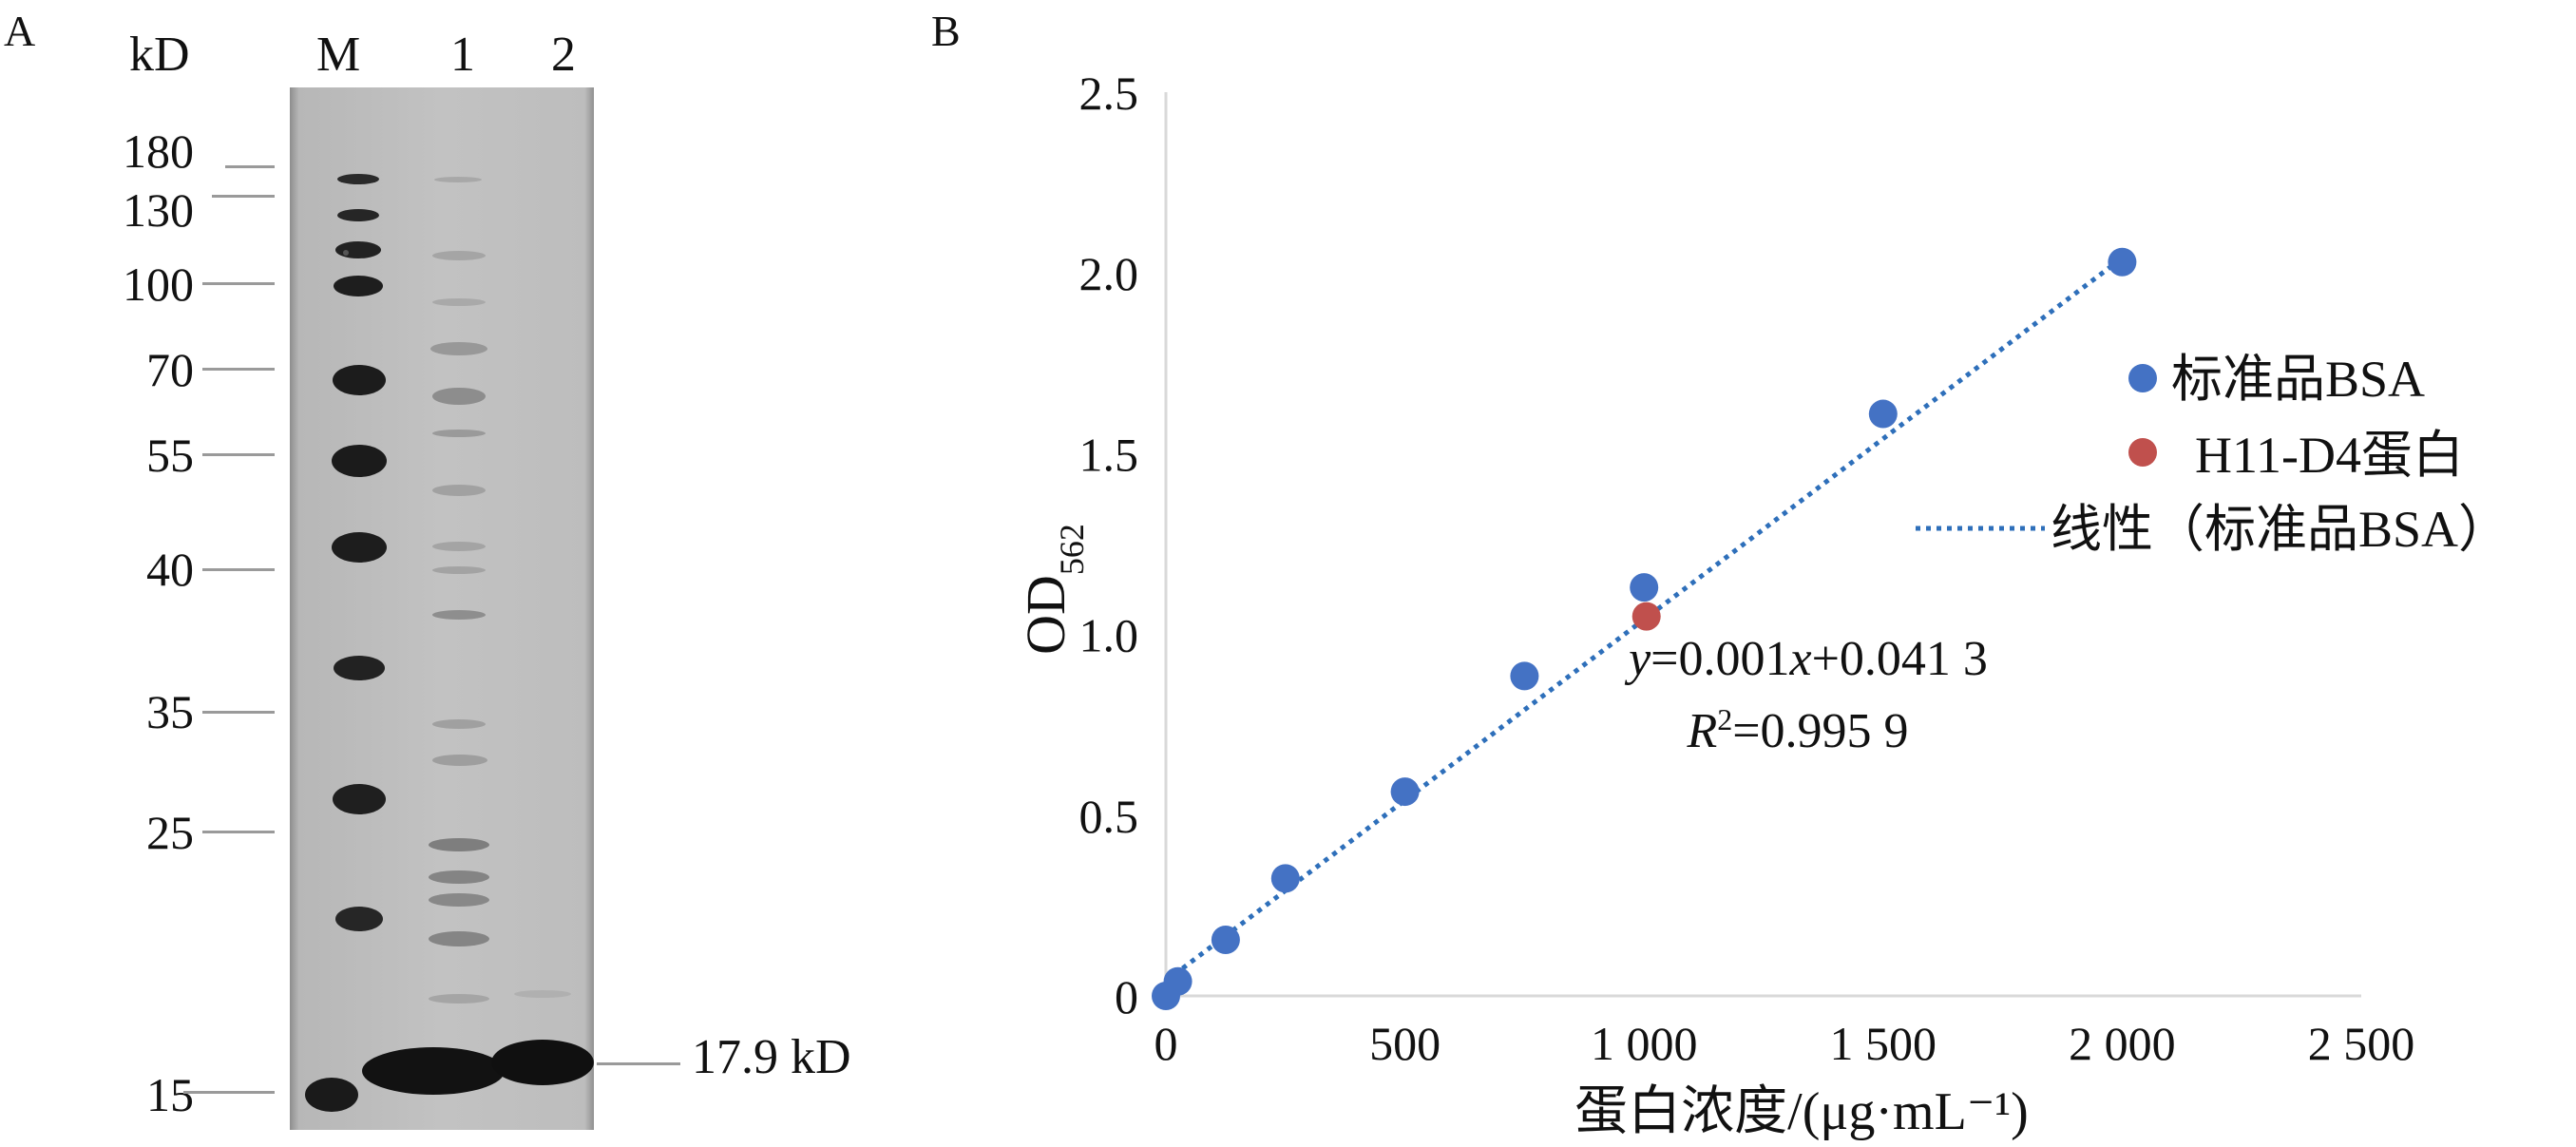 This screenshot has height=1147, width=2576. I want to click on y-tick-label: 2.0, so click(1109, 274).